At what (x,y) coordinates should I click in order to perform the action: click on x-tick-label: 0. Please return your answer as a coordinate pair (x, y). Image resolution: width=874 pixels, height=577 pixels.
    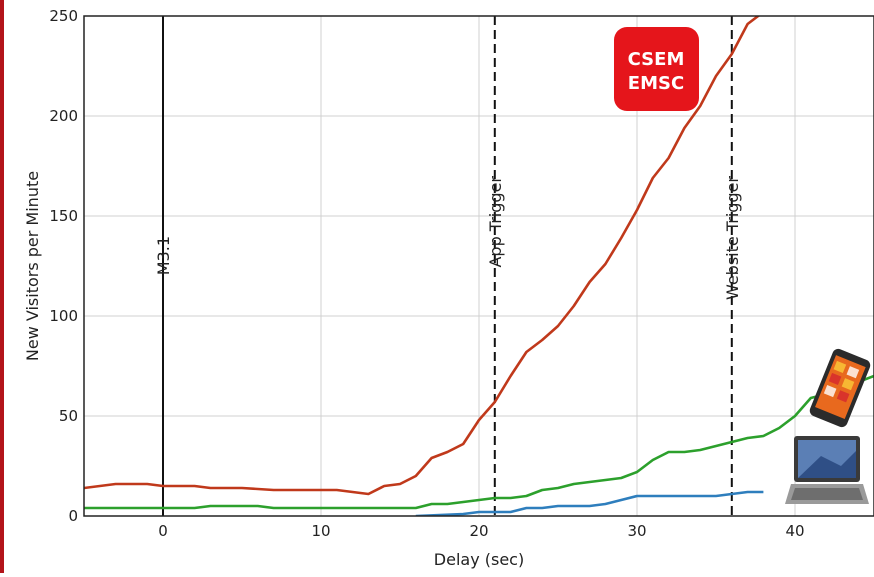
    Looking at the image, I should click on (163, 531).